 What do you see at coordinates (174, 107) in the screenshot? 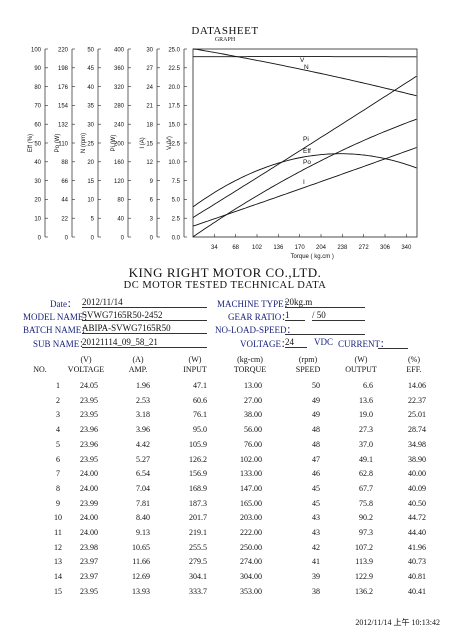
I see `y-tick-label: 17.5` at bounding box center [174, 107].